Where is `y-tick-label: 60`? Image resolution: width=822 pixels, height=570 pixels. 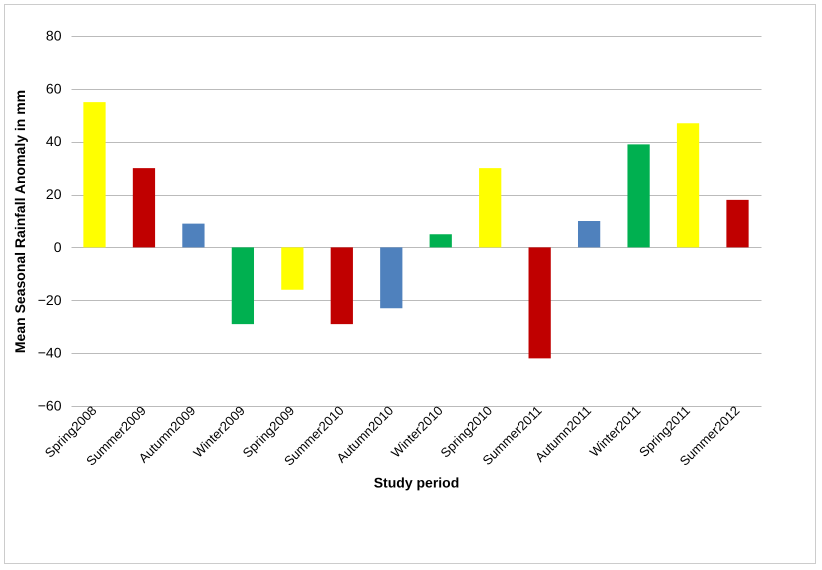
y-tick-label: 60 is located at coordinates (54, 88).